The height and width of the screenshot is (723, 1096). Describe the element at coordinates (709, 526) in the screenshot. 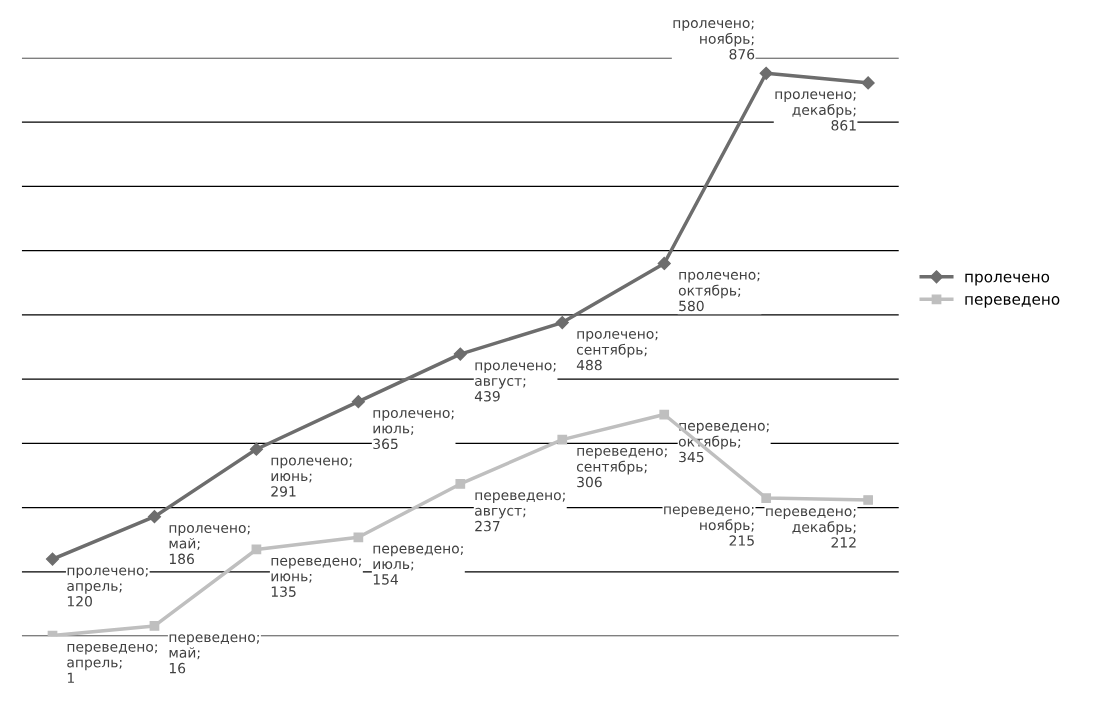

I see `data-label: переведено; ноябрь; 215` at that location.